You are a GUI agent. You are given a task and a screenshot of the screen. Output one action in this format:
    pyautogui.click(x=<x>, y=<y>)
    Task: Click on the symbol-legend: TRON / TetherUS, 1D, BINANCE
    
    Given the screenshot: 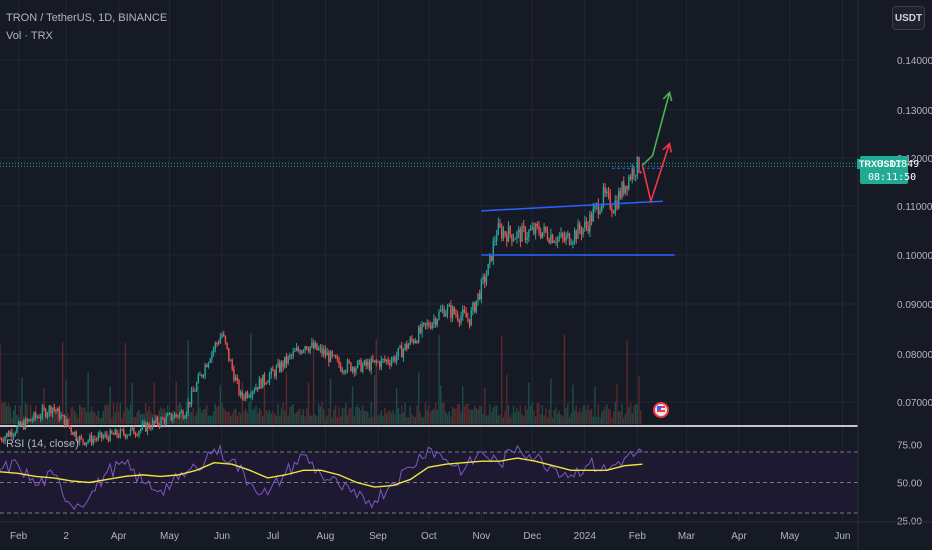 What is the action you would take?
    pyautogui.click(x=87, y=18)
    